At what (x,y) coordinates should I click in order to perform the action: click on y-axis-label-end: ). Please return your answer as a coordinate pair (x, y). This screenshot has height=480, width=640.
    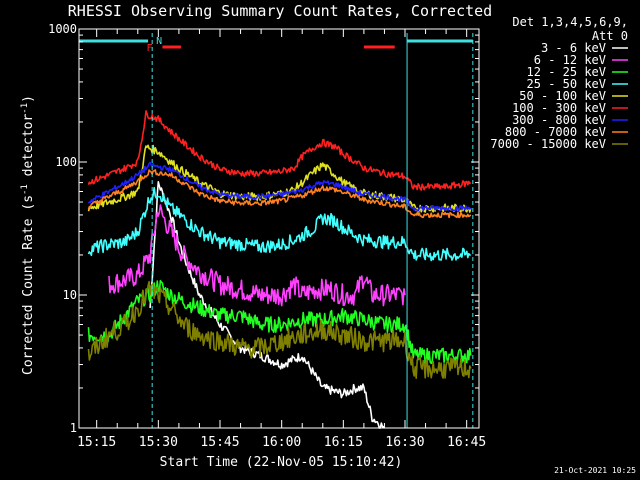
    Looking at the image, I should click on (28, 99).